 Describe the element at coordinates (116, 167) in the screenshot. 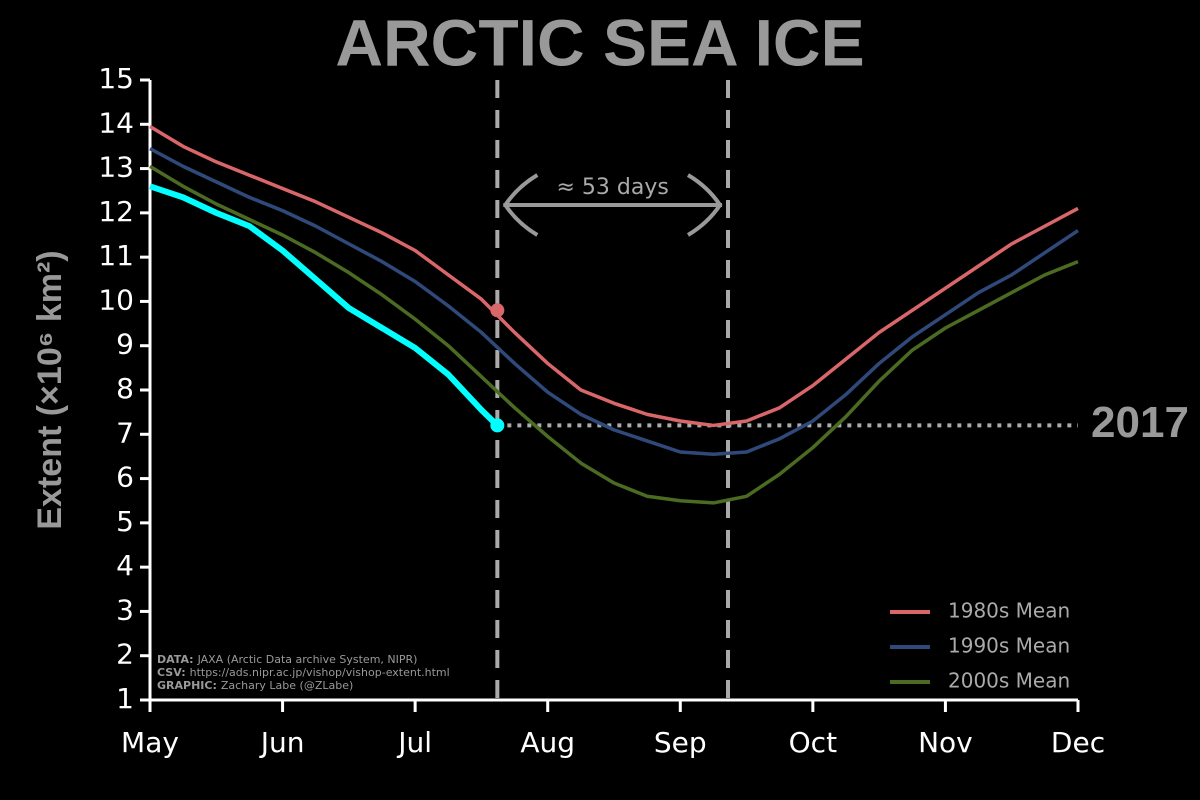

I see `y-tick-label: 13` at that location.